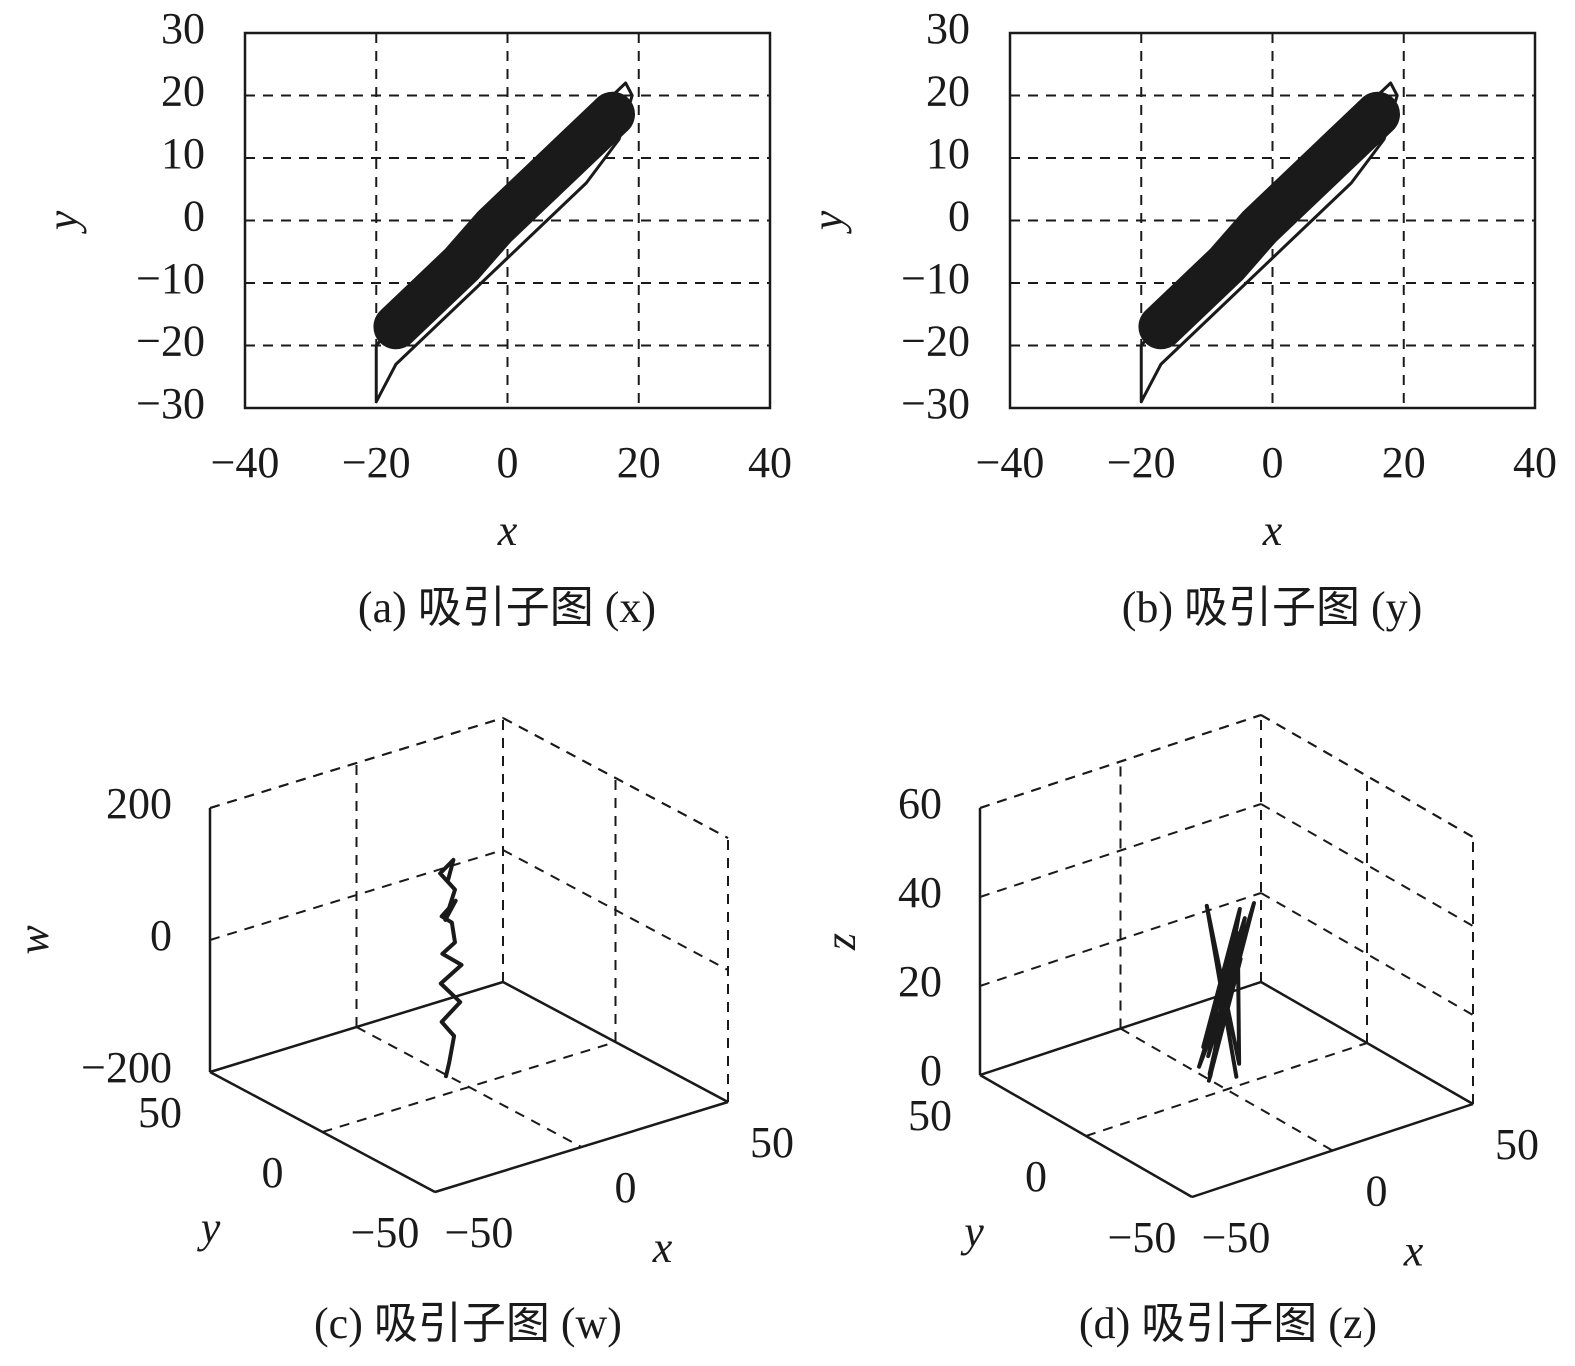  What do you see at coordinates (1272, 607) in the screenshot?
I see `caption: (b) 吸引子图 (y)` at bounding box center [1272, 607].